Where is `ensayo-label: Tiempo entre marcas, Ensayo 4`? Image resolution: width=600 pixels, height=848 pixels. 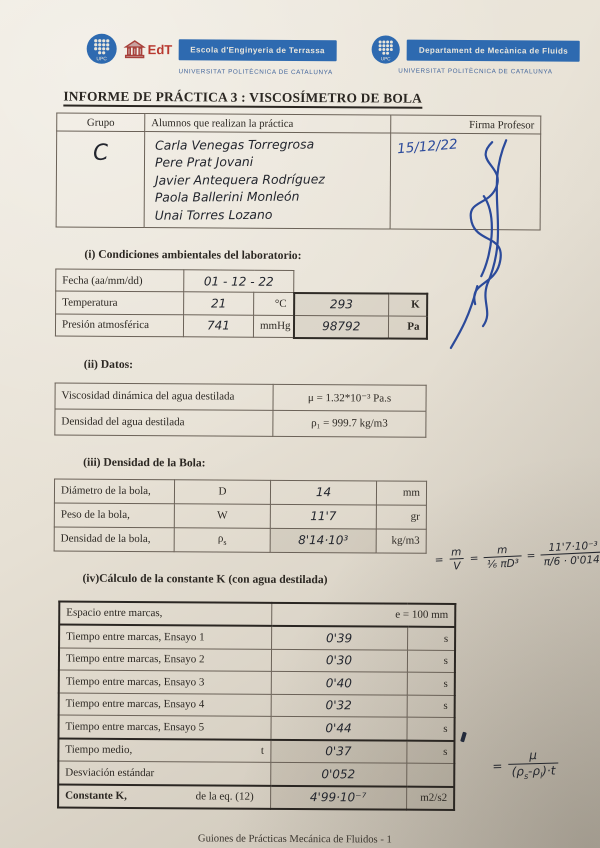
ensayo-label: Tiempo entre marcas, Ensayo 4 is located at coordinates (164, 704).